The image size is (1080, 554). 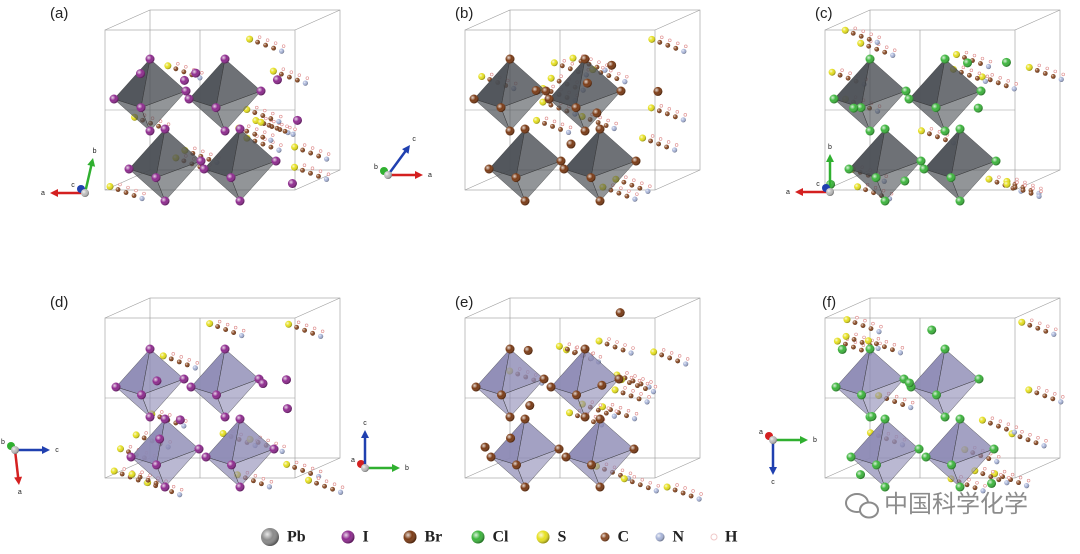 I want to click on unit-cell, so click(x=582, y=388).